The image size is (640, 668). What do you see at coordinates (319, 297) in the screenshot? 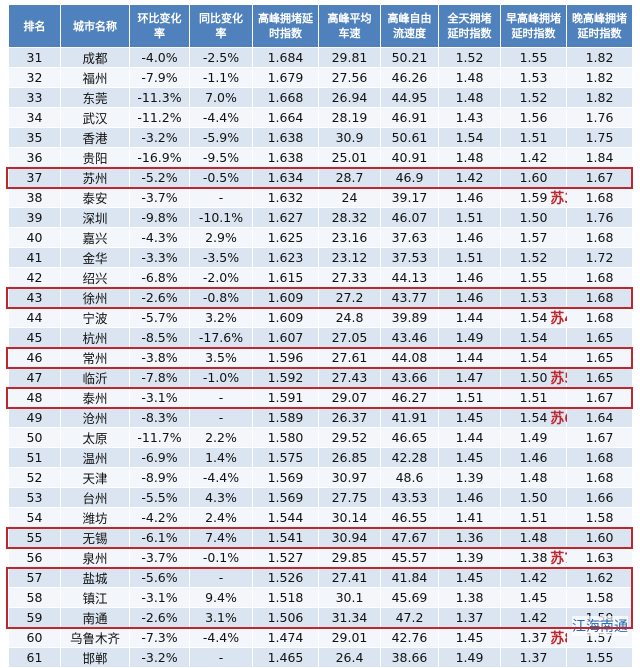
I see `highlight-box` at bounding box center [319, 297].